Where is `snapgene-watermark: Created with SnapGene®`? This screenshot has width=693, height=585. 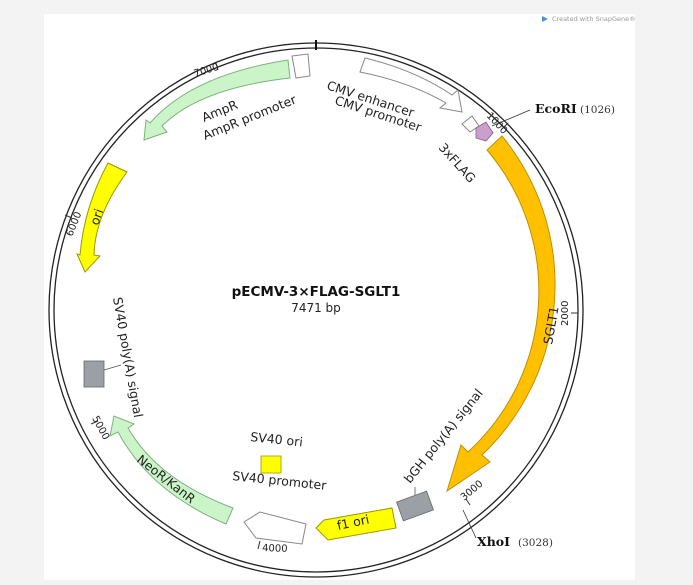
snapgene-watermark: Created with SnapGene® is located at coordinates (589, 19).